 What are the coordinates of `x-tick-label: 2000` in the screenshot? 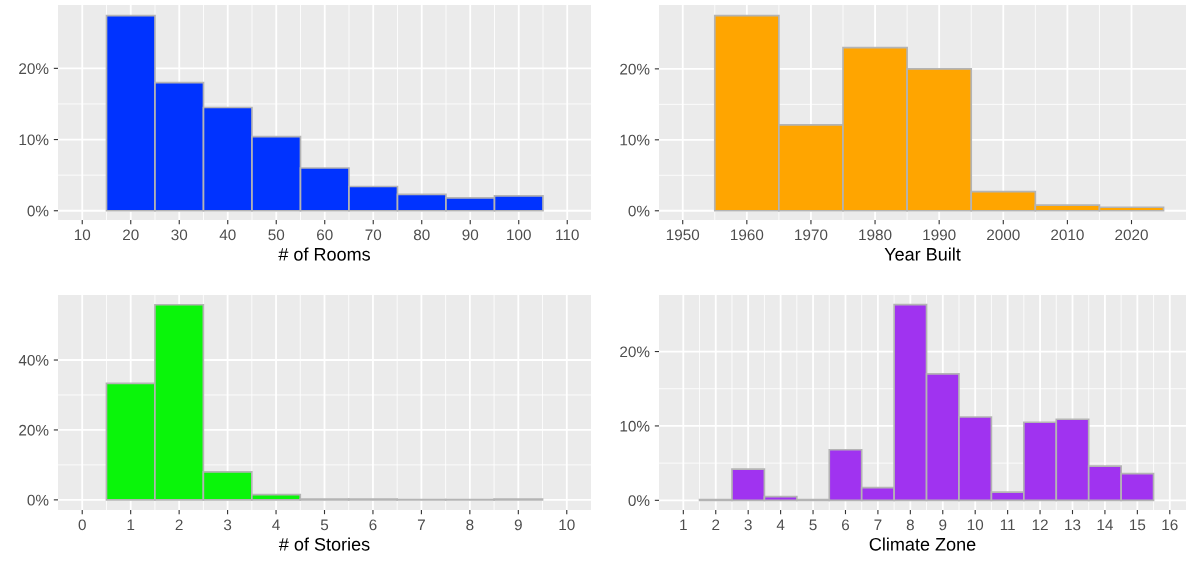 It's located at (1003, 235).